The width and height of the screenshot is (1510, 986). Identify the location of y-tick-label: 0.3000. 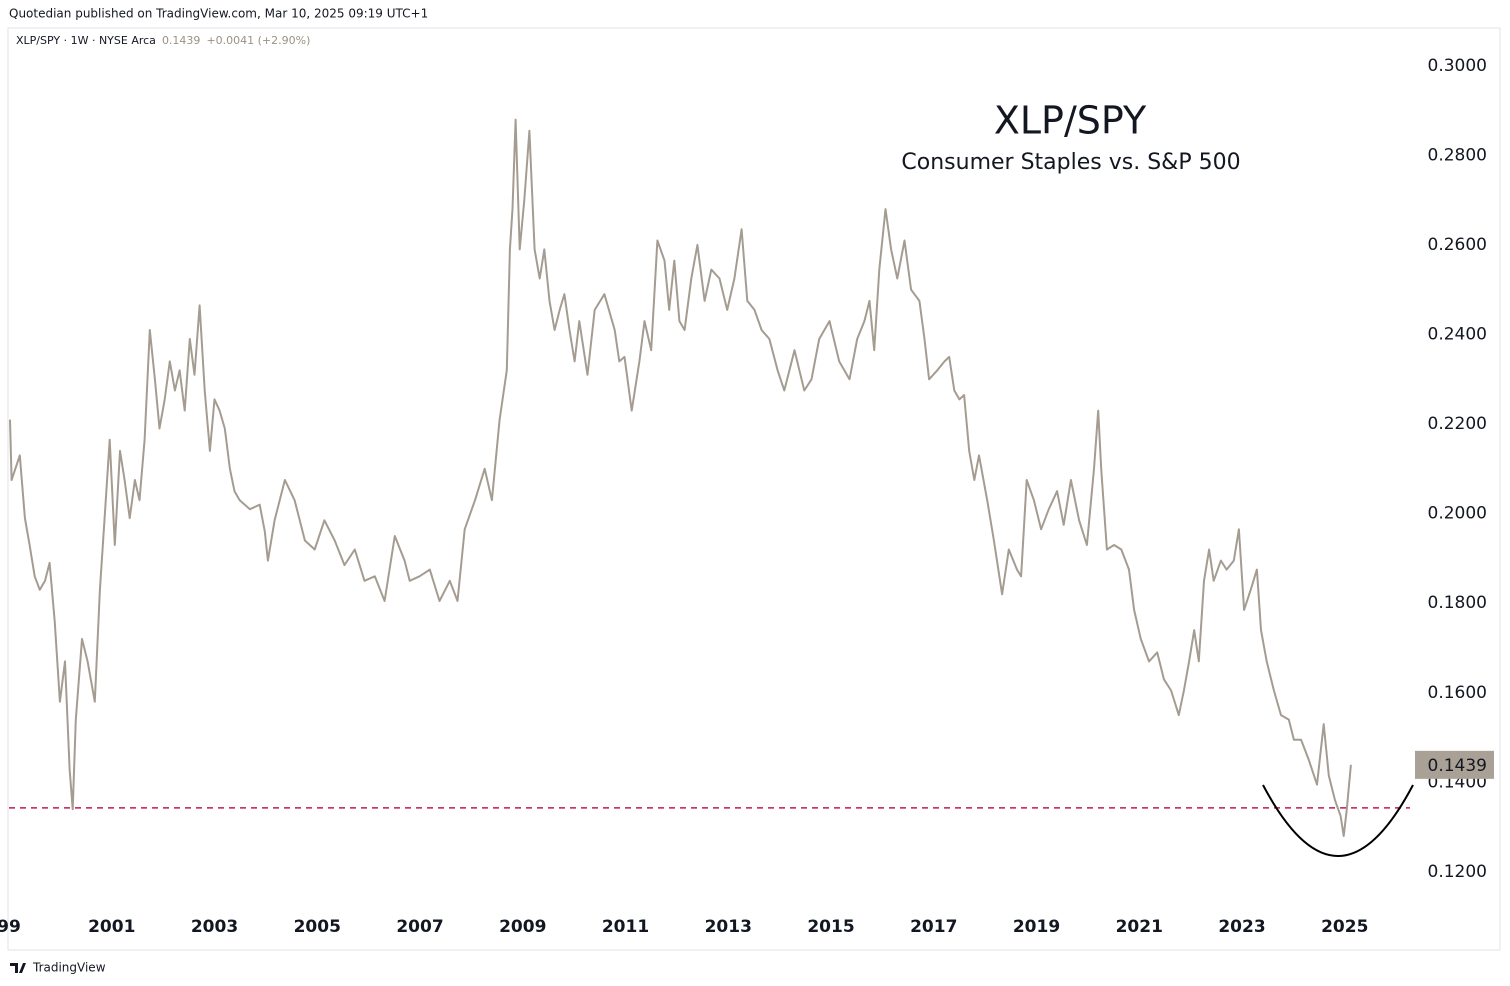
(1457, 66).